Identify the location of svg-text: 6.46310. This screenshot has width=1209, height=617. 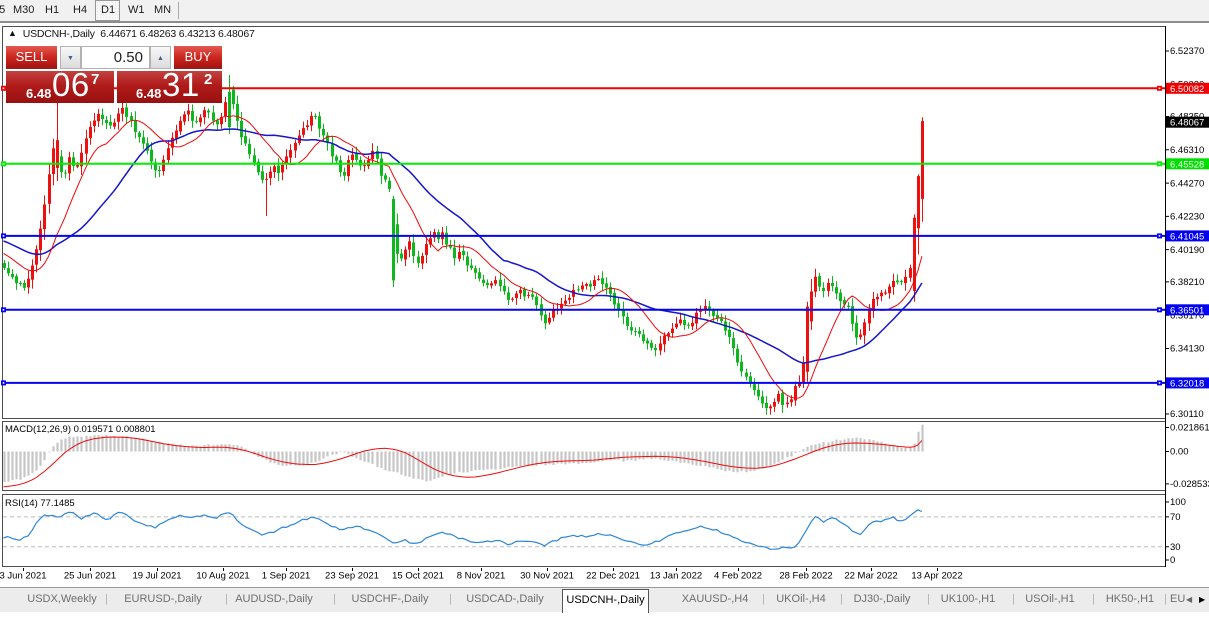
(1187, 150).